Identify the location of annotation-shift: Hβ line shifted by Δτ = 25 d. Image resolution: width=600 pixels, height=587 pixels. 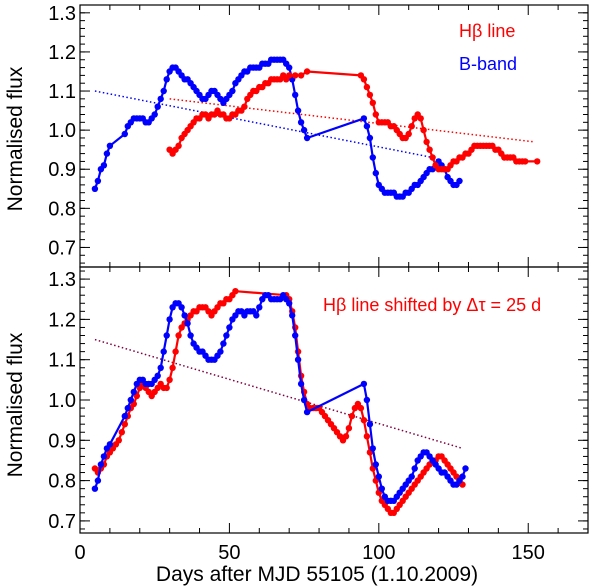
(432, 305).